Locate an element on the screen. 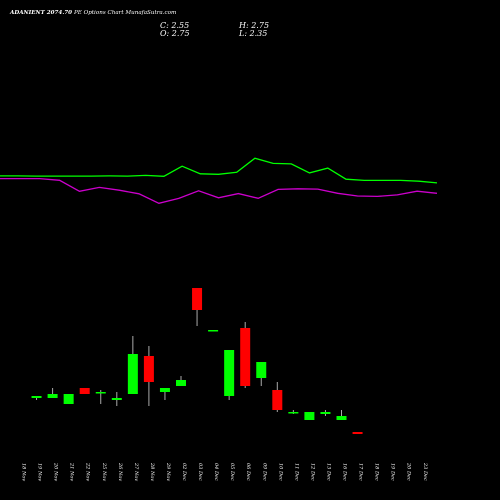 This screenshot has width=500, height=500. x-tick-label: 03 Dec is located at coordinates (200, 472).